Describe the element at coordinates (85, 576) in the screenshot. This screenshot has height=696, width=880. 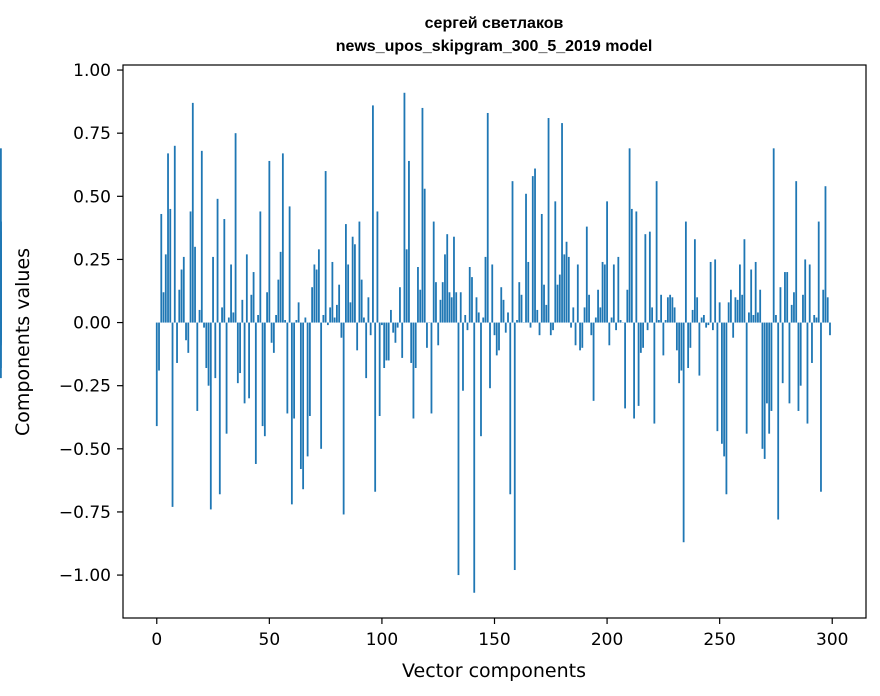
I see `y-tick-label: −1.00` at that location.